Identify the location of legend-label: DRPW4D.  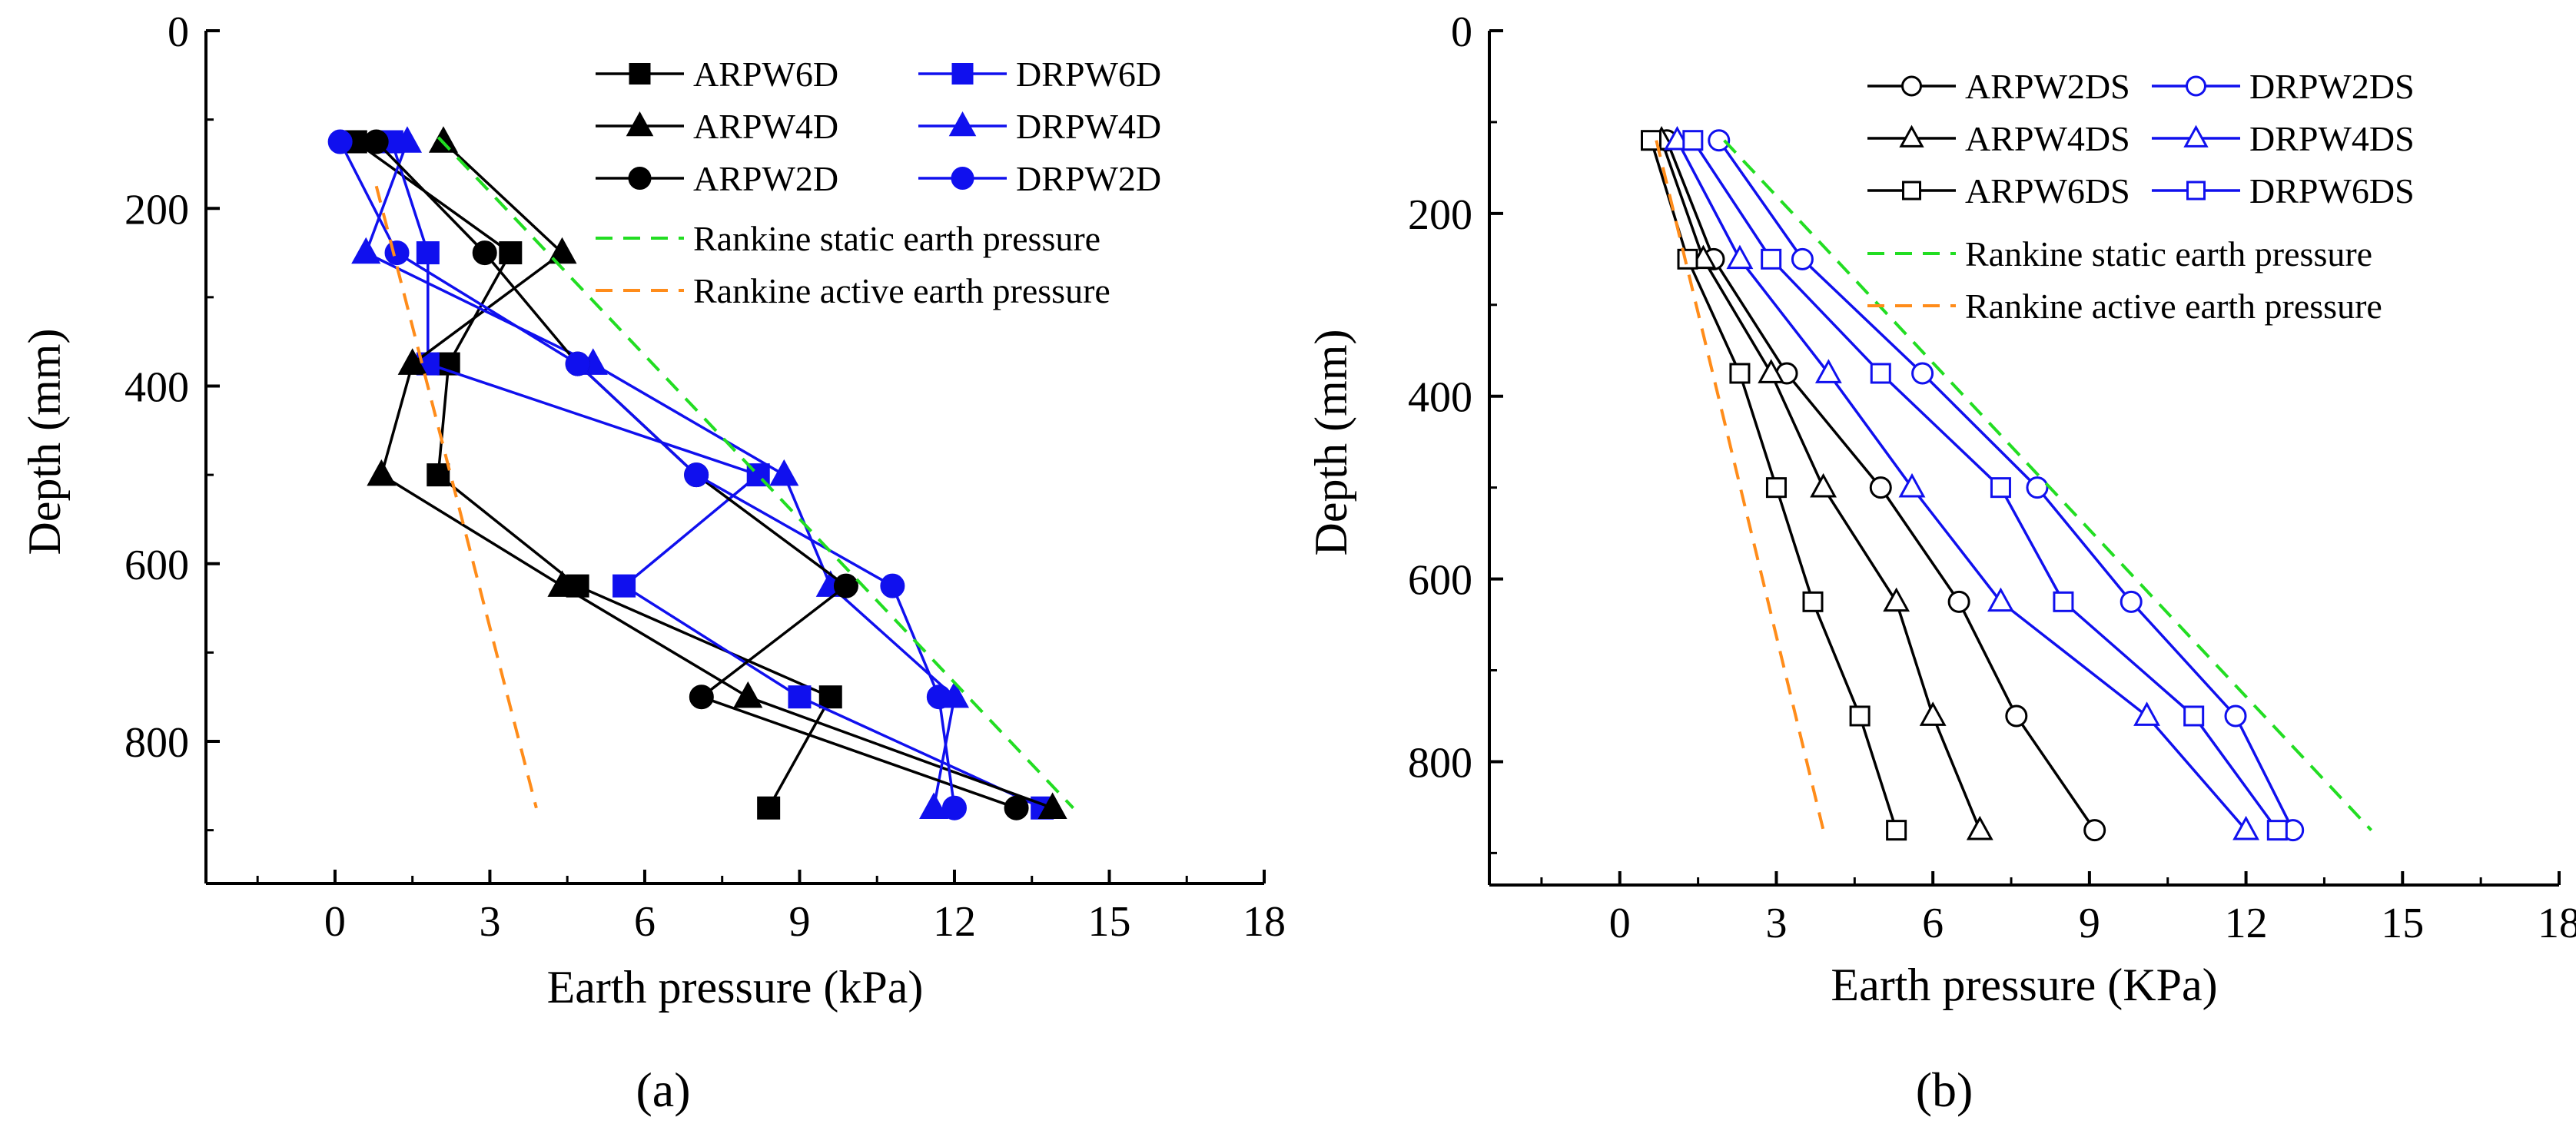
(1088, 126).